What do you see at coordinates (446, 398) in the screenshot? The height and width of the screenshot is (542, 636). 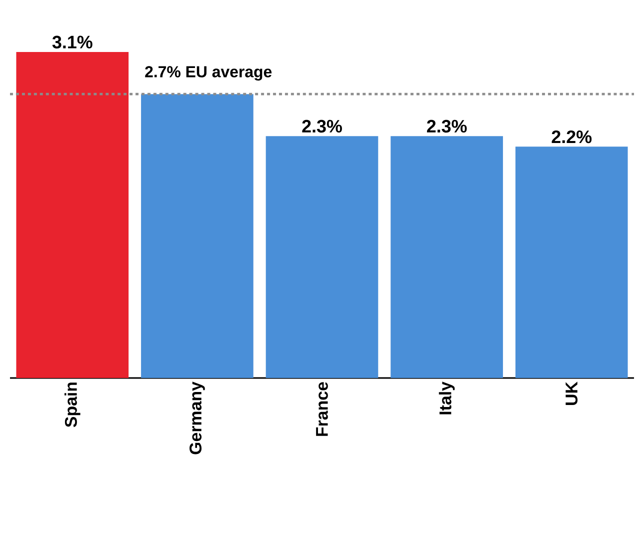 I see `x-tick-label: Italy` at bounding box center [446, 398].